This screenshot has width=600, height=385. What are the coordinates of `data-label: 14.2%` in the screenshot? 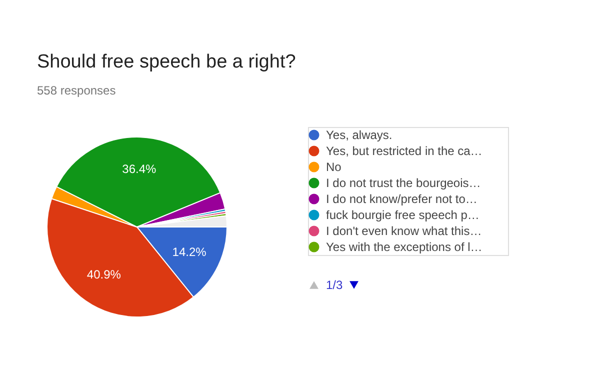 It's located at (189, 252).